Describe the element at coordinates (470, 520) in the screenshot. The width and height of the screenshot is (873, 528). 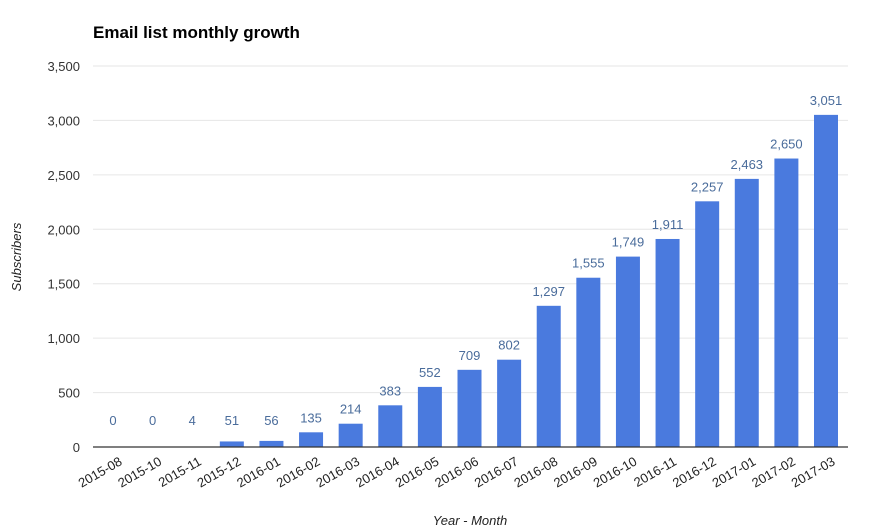
I see `x-axis-label: Year - Month` at that location.